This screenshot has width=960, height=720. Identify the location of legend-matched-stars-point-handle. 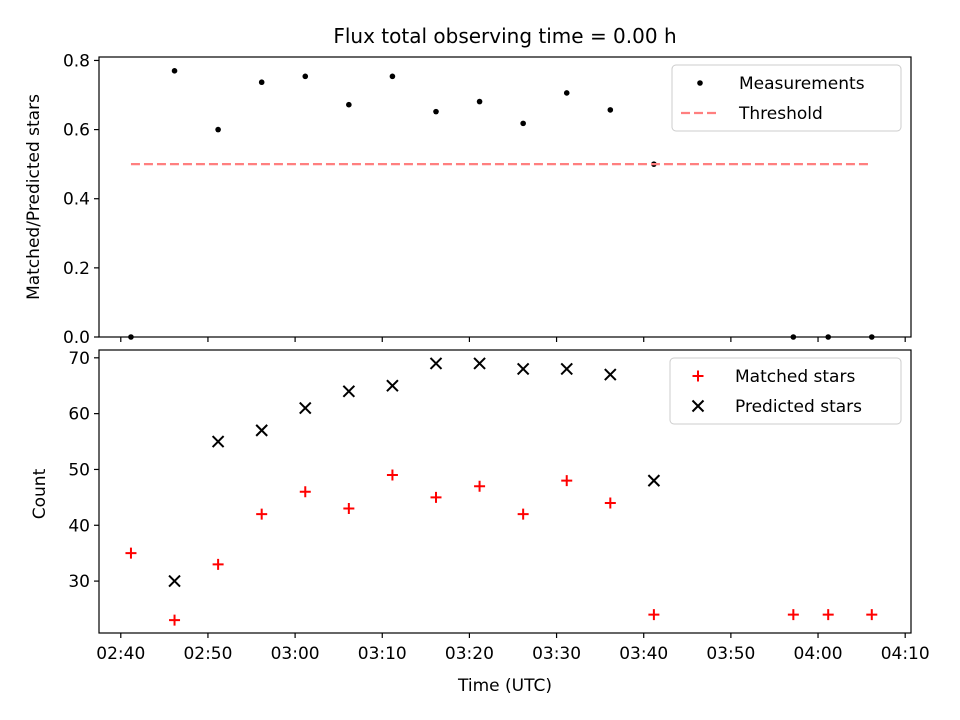
(698, 376).